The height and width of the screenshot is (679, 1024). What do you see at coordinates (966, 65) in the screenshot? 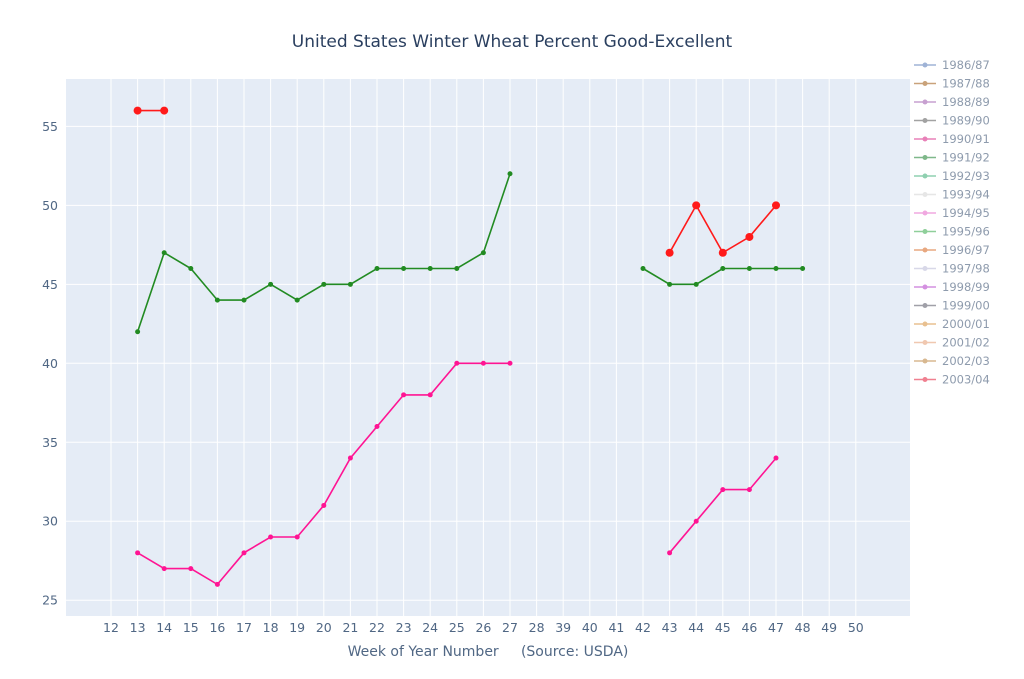
I see `legend-label: 1986/87` at bounding box center [966, 65].